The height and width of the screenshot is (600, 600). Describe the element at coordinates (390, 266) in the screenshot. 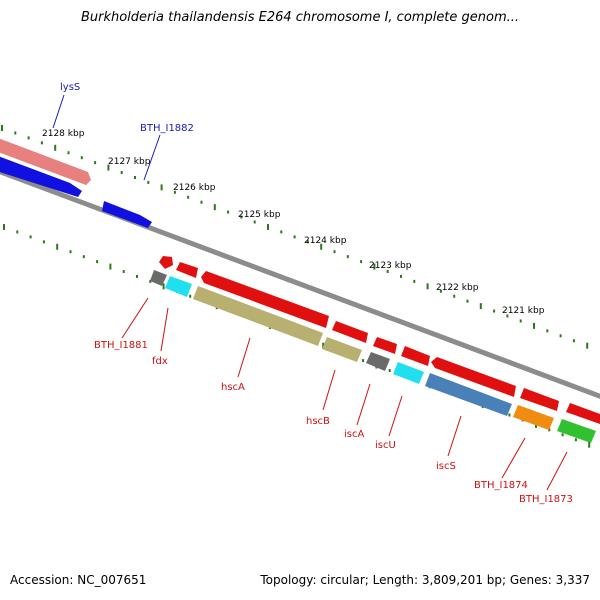

I see `ruler-label: 2123 kbp` at that location.